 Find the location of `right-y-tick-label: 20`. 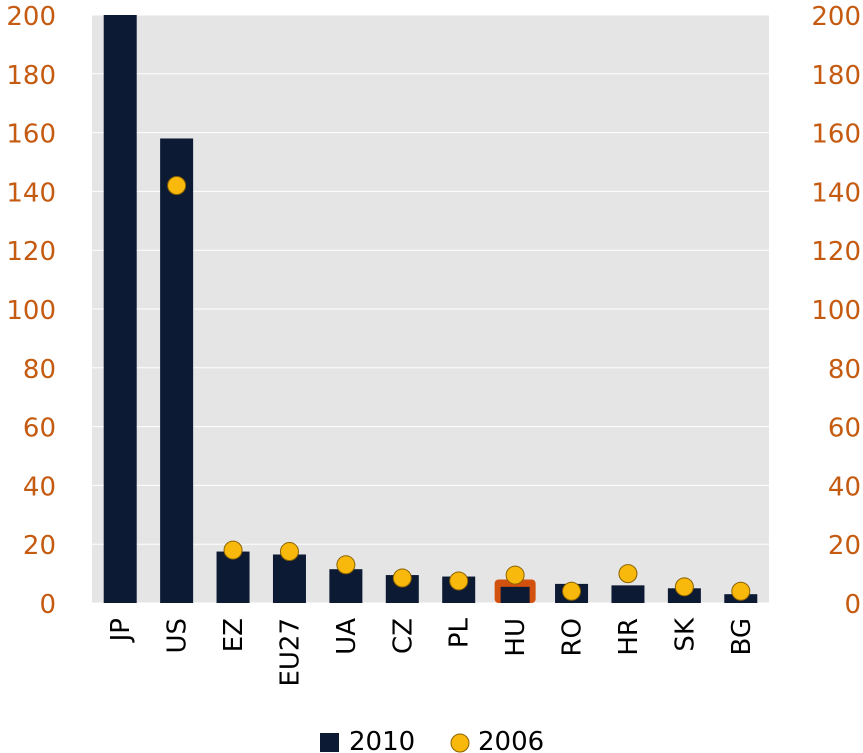

right-y-tick-label: 20 is located at coordinates (844, 546).